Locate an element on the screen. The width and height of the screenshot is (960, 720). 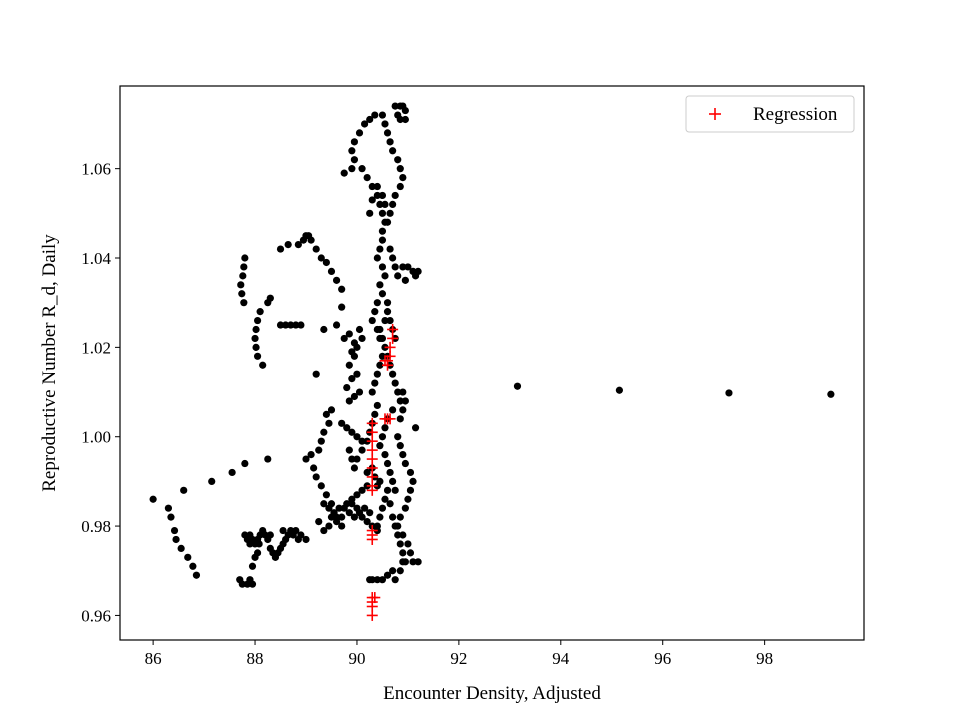
x-tick-label: 90 is located at coordinates (356, 658).